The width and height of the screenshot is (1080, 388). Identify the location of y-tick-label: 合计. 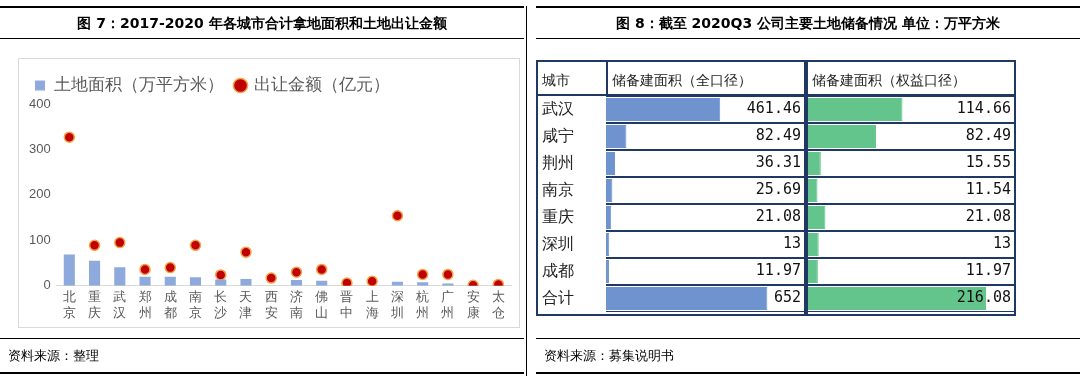
(558, 297).